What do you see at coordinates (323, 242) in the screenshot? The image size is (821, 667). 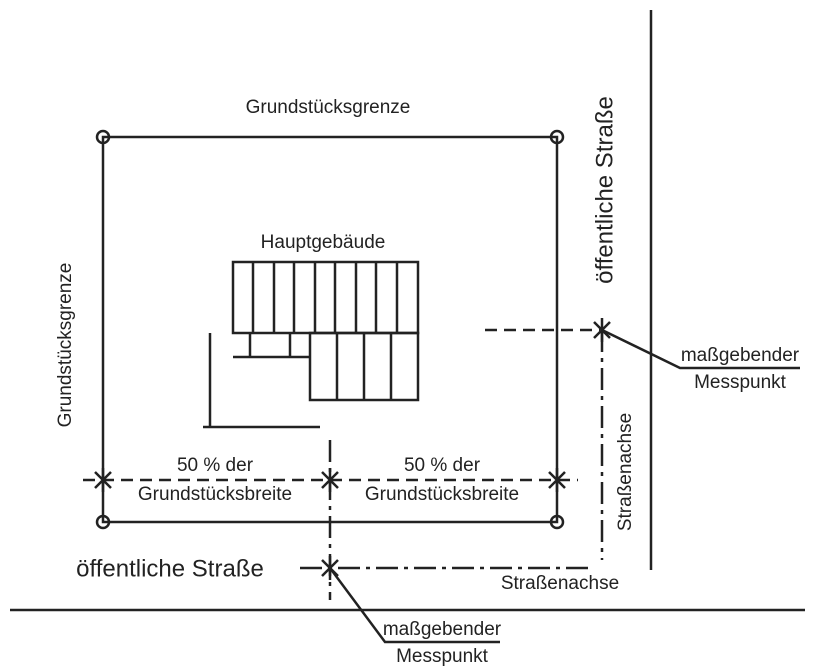 I see `label: Hauptgebäude` at bounding box center [323, 242].